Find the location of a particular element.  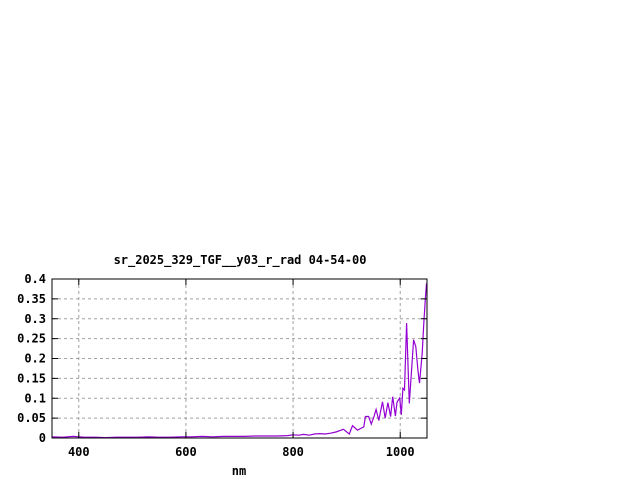

y-tick-label: 0 is located at coordinates (42, 438).